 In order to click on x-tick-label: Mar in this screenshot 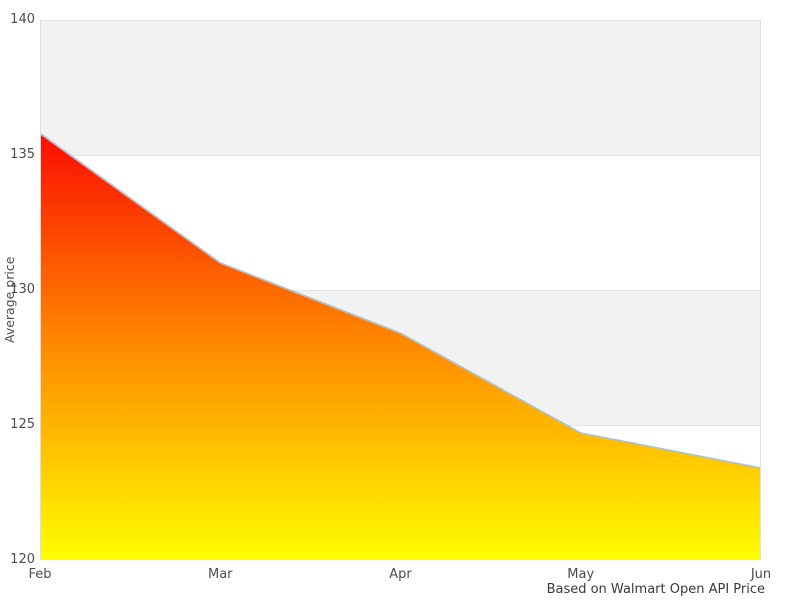, I will do `click(220, 574)`.